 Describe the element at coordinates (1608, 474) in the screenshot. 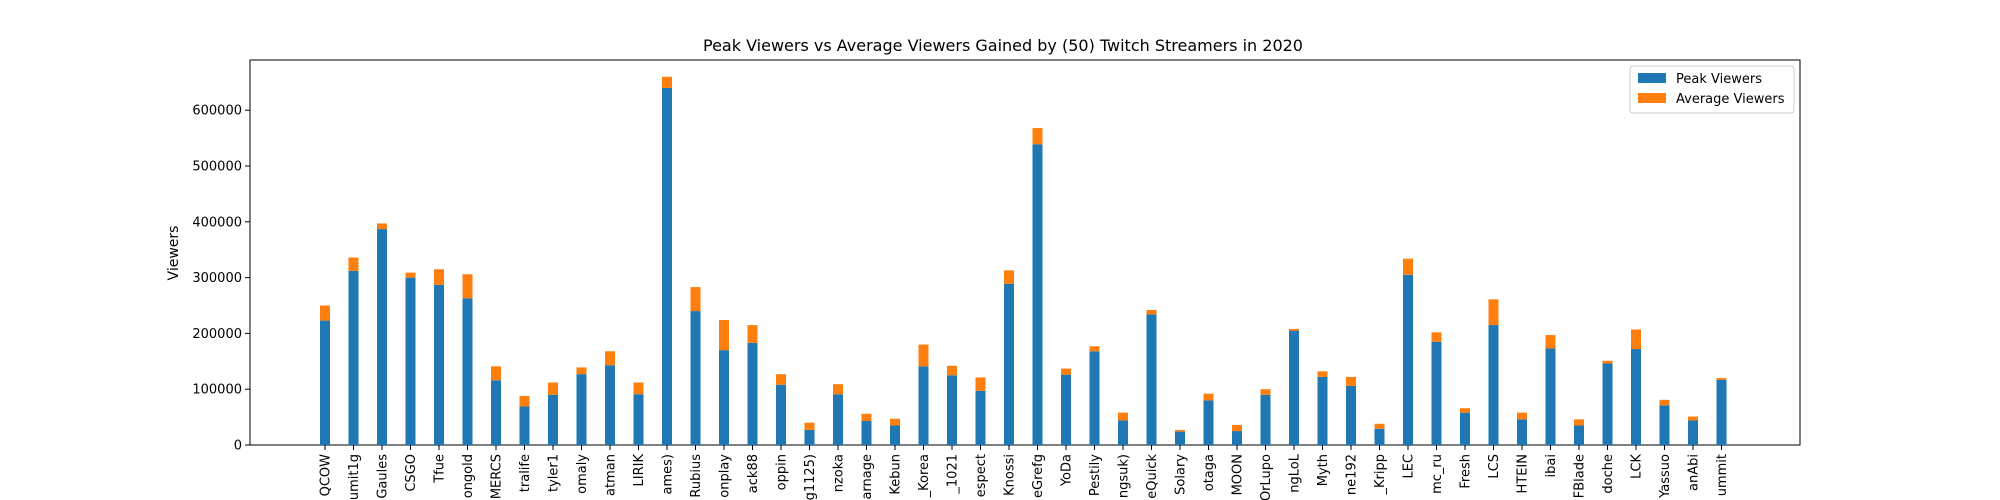

I see `x-tick-label: doche` at that location.